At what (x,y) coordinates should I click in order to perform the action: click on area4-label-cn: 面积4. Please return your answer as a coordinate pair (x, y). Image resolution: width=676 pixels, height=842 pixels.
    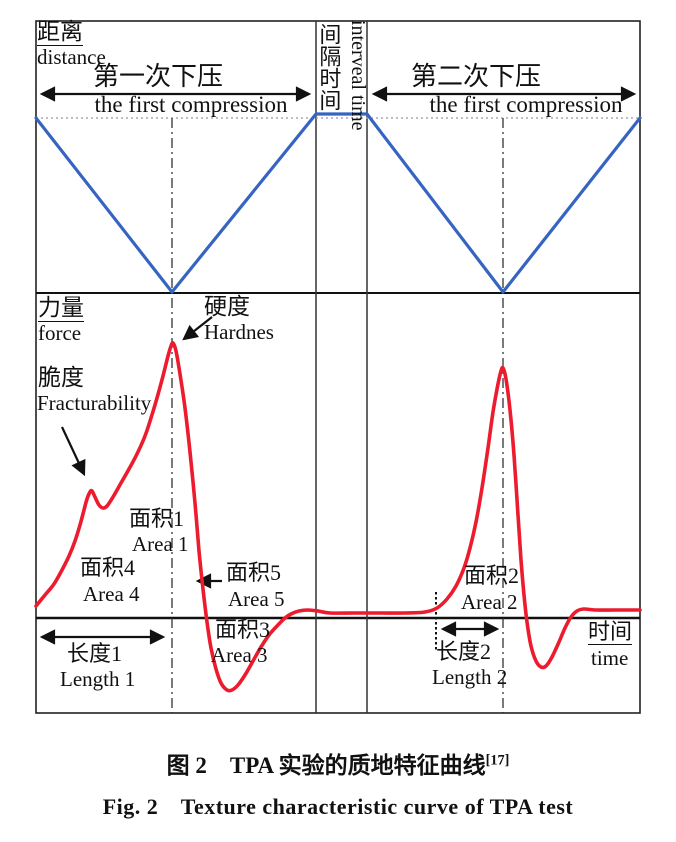
    Looking at the image, I should click on (108, 567).